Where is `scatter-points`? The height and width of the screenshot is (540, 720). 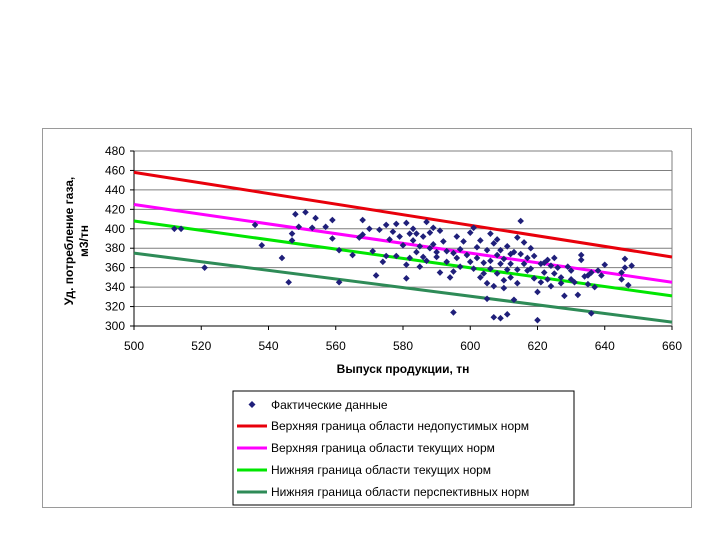 scatter-points is located at coordinates (403, 266).